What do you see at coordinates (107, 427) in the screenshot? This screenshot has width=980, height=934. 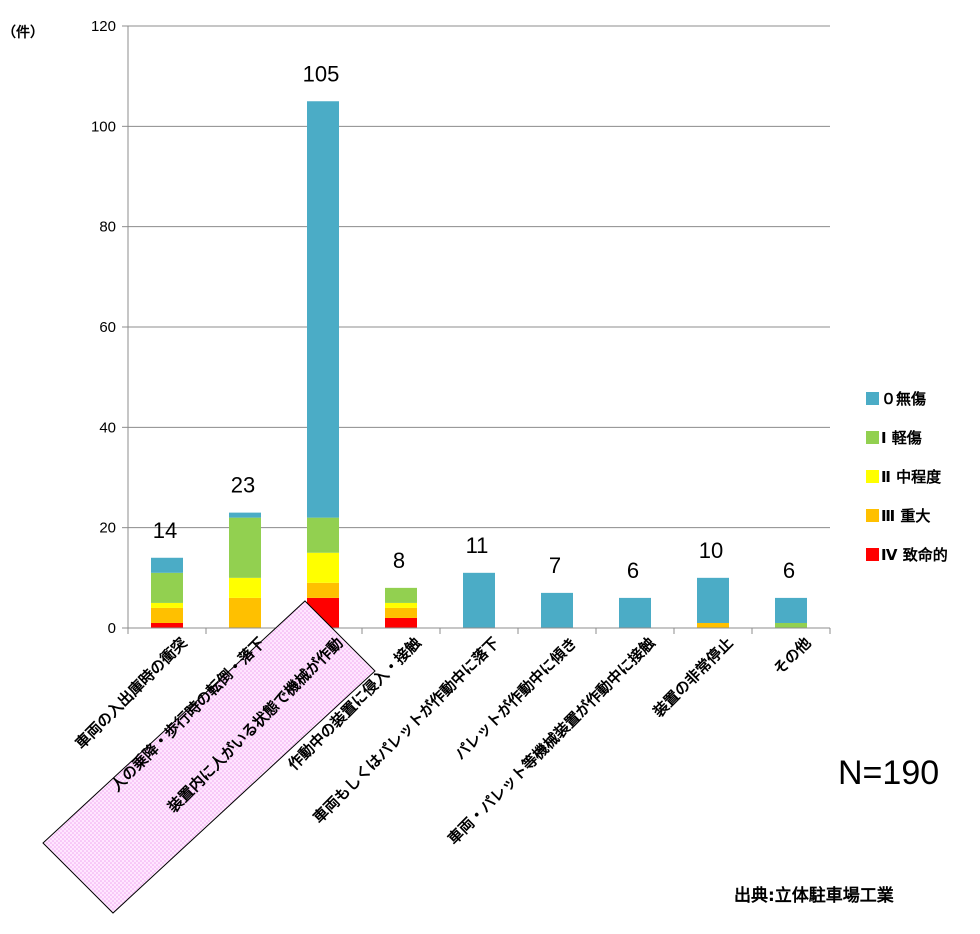 I see `y-tick-label: 40` at bounding box center [107, 427].